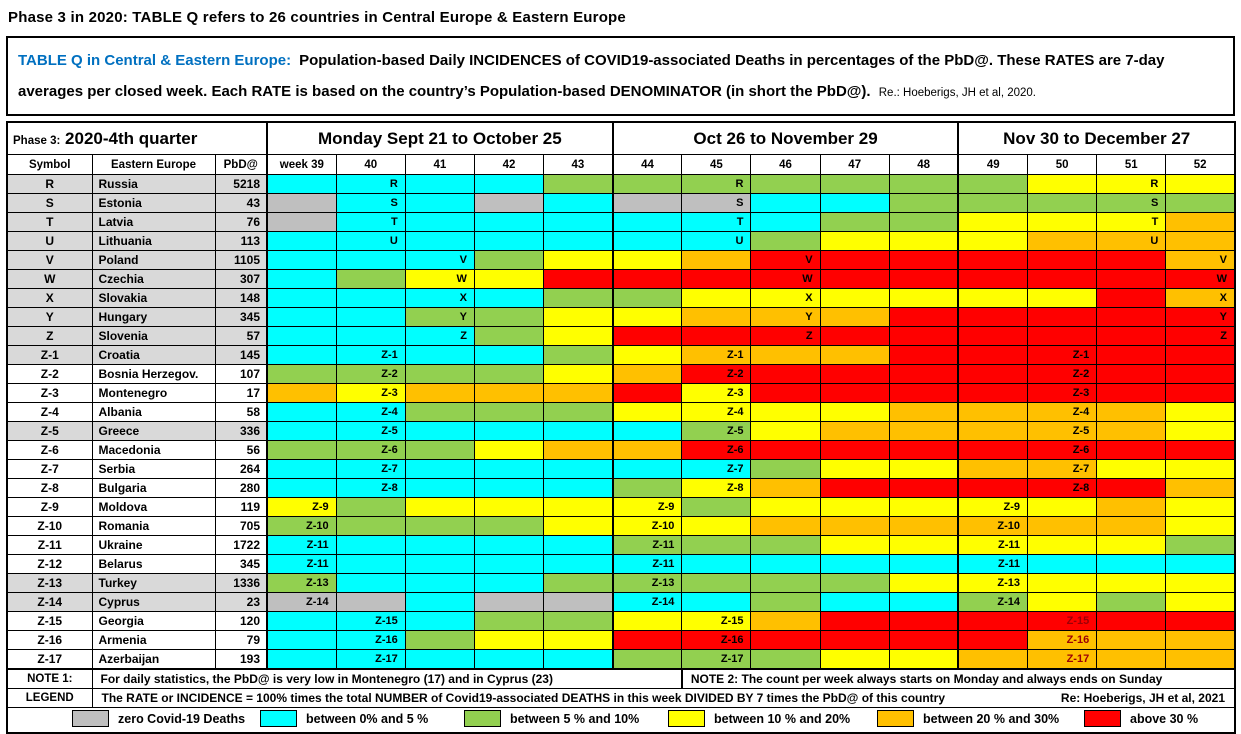  I want to click on cell-Z-6-w42, so click(509, 450).